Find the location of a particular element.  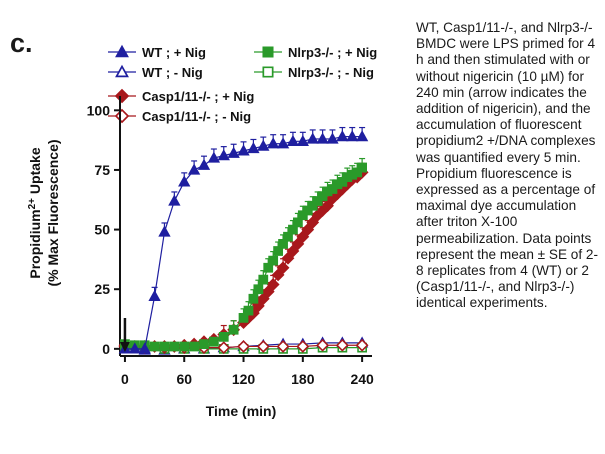

legend-item: WT ; - Nig is located at coordinates (155, 72).